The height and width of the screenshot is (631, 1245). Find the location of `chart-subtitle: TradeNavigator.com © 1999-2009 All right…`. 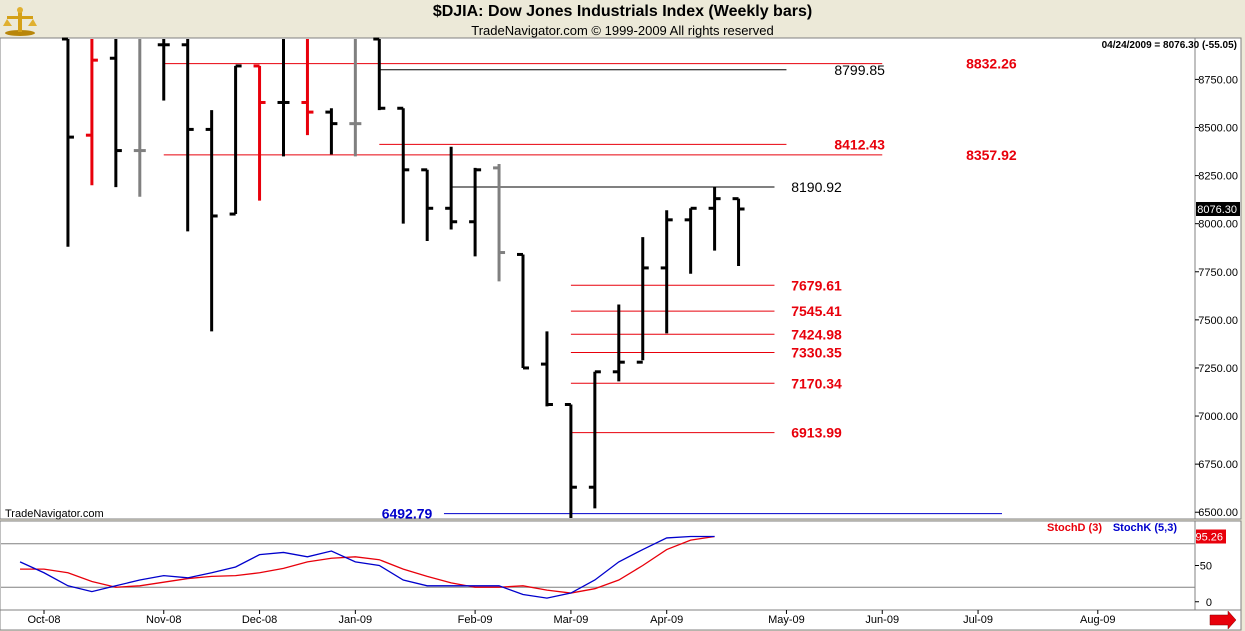

chart-subtitle: TradeNavigator.com © 1999-2009 All right… is located at coordinates (622, 30).